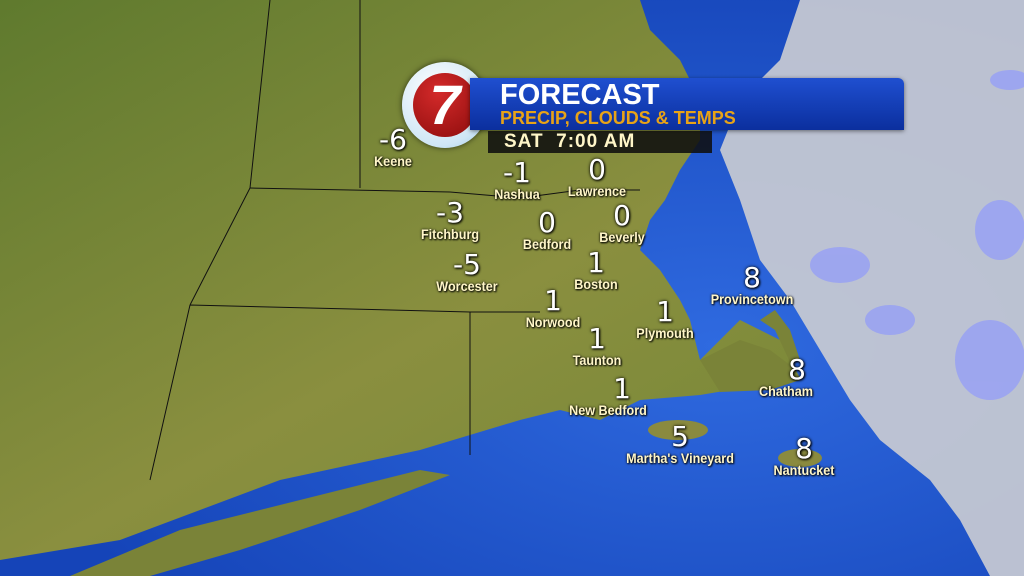 The image size is (1024, 576). What do you see at coordinates (547, 244) in the screenshot?
I see `city-name: Bedford` at bounding box center [547, 244].